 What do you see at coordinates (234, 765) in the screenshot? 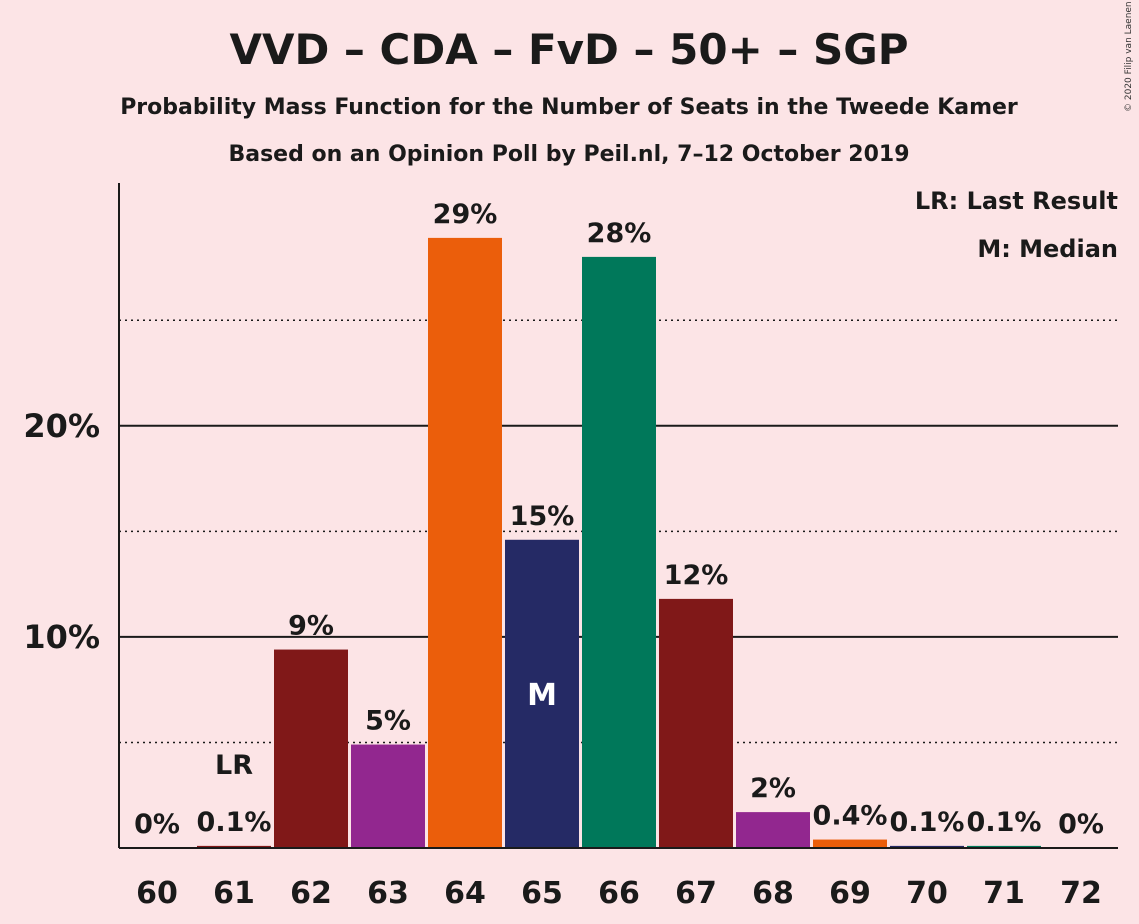
I see `last-result-marker: LR` at bounding box center [234, 765].